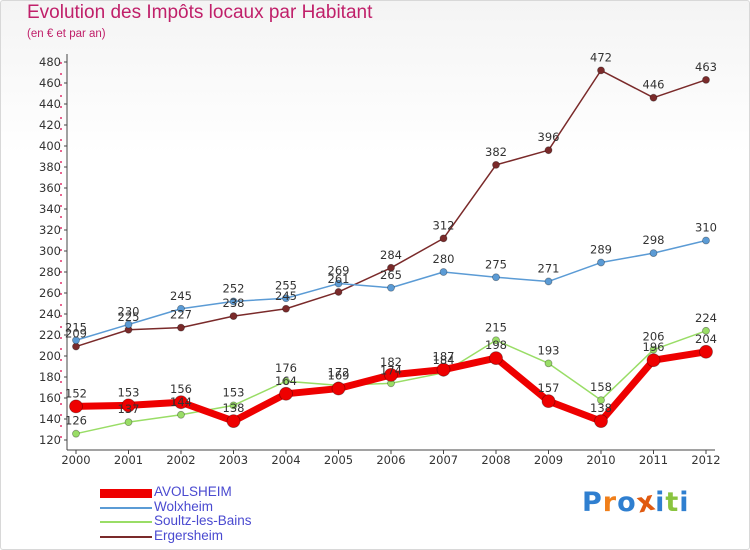 Image resolution: width=750 pixels, height=550 pixels. I want to click on x-tick-label: 2007, so click(443, 460).